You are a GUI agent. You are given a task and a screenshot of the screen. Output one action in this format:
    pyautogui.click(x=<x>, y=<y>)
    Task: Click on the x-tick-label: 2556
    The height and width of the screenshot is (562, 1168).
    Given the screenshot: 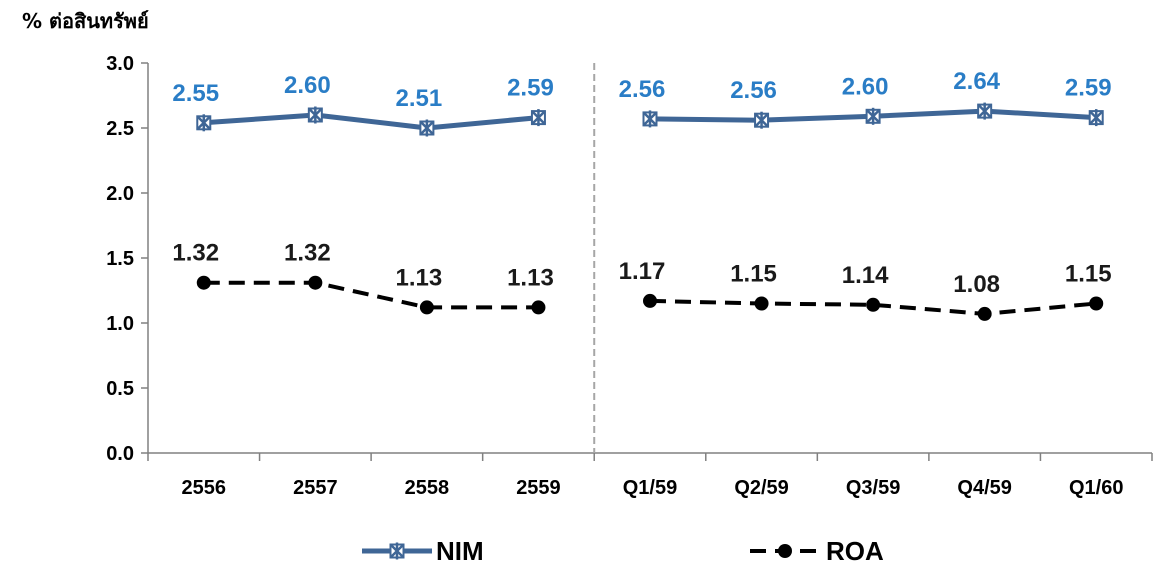 What is the action you would take?
    pyautogui.click(x=204, y=488)
    